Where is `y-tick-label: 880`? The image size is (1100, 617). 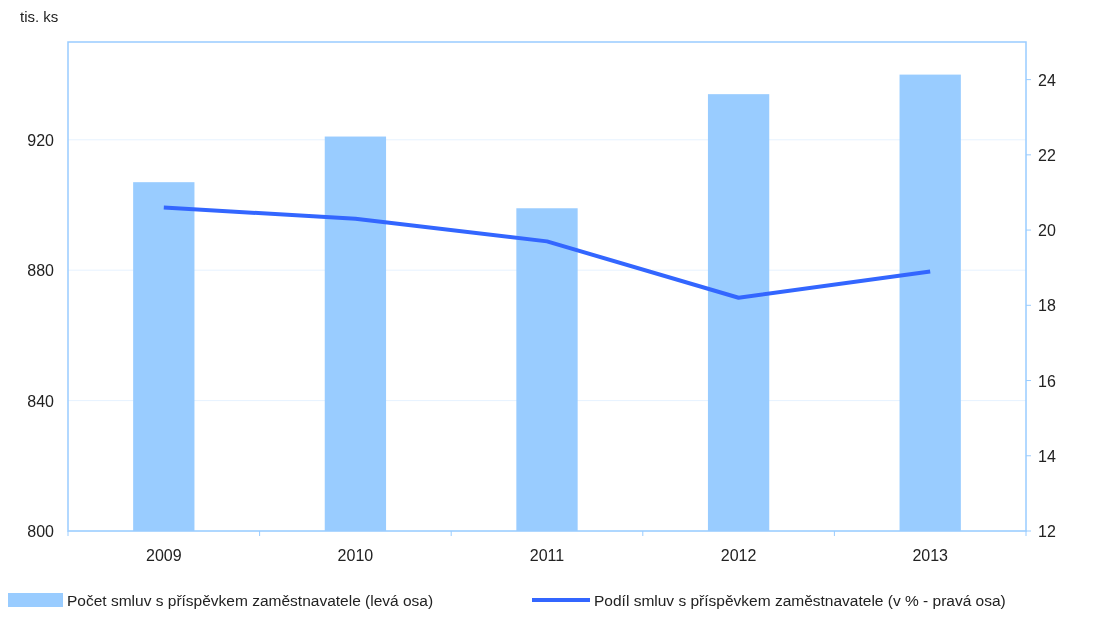
y-tick-label: 880 is located at coordinates (41, 271).